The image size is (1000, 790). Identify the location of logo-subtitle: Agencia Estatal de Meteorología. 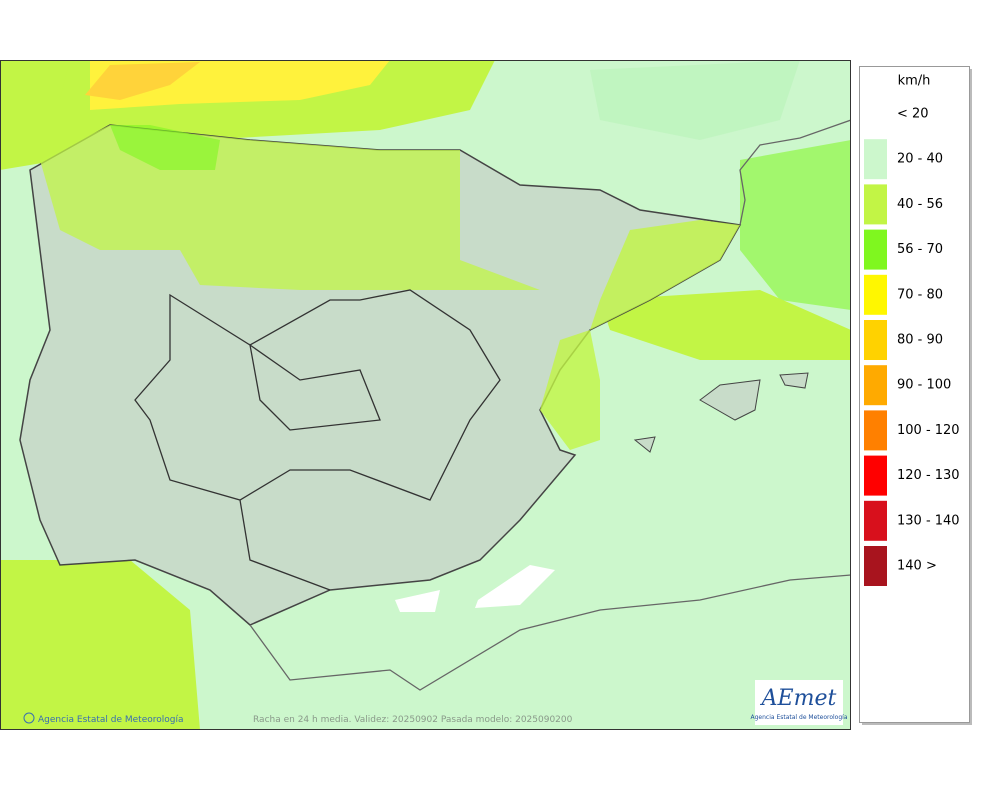
(799, 717).